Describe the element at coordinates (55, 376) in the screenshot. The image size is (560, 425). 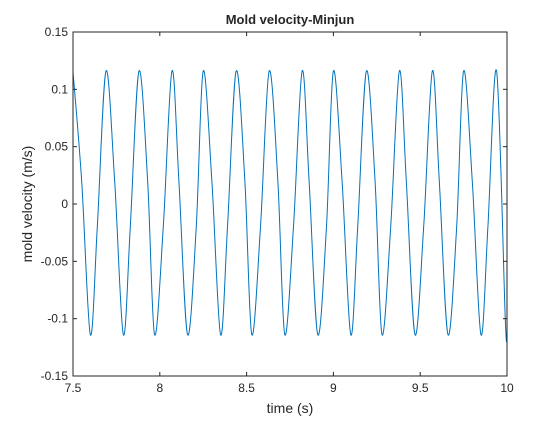
I see `y-tick-label: -0.15` at that location.